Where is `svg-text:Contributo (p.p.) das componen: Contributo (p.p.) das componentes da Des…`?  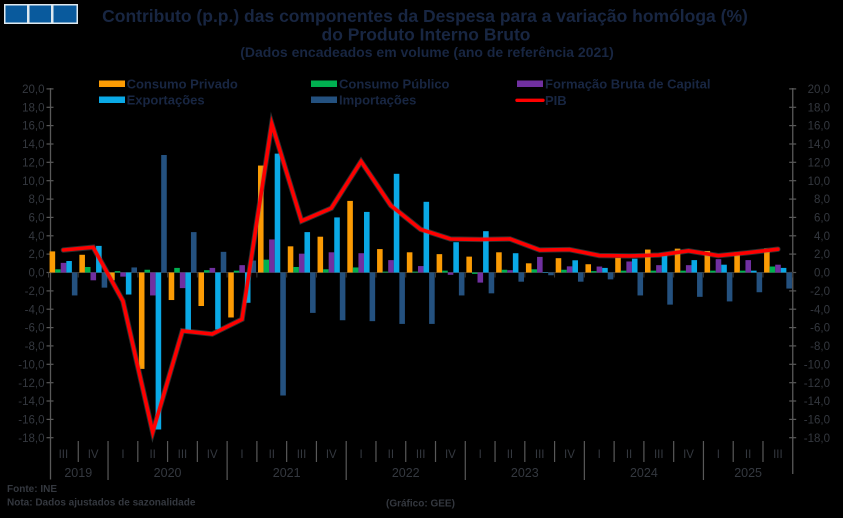
svg-text:Contributo (p.p.) das componen: Contributo (p.p.) das componentes da Des… is located at coordinates (425, 16).